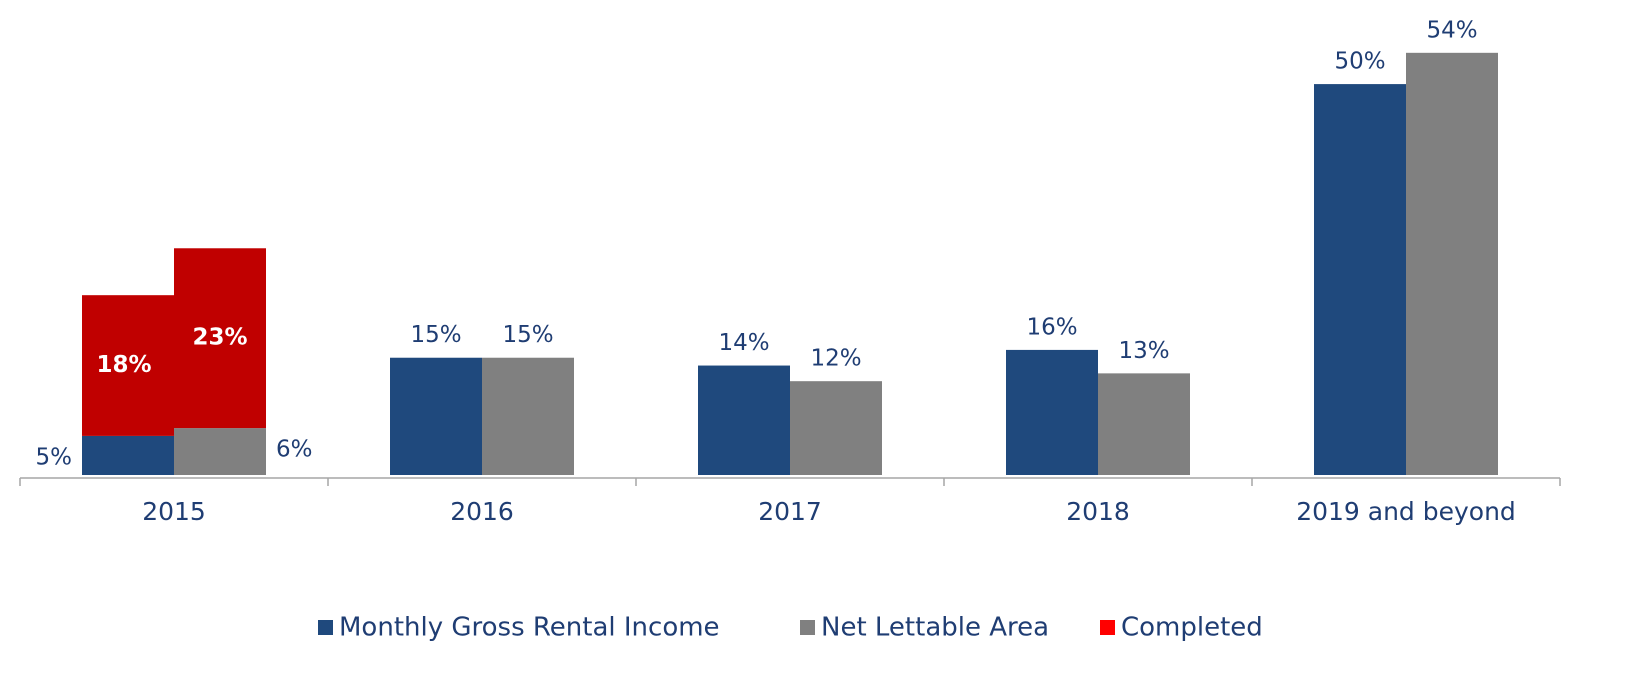 The image size is (1645, 678). I want to click on x-tick-label: 2015, so click(174, 511).